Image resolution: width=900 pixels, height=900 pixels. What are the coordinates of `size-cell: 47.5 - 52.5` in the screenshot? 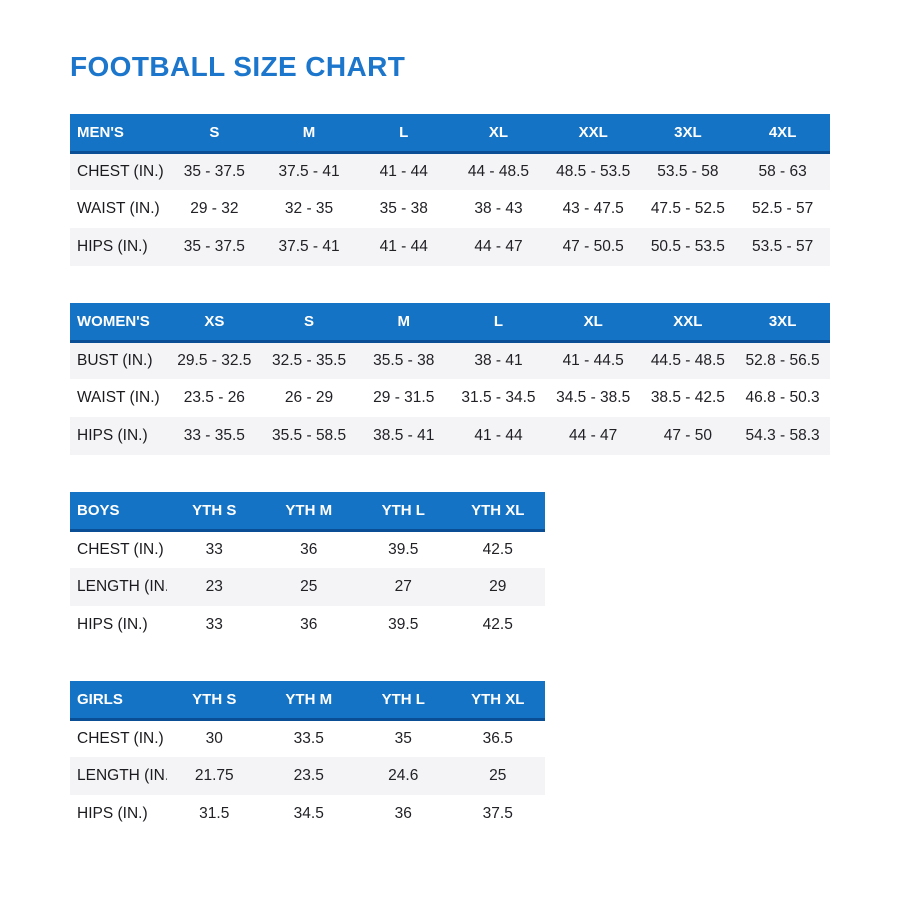 It's located at (687, 208).